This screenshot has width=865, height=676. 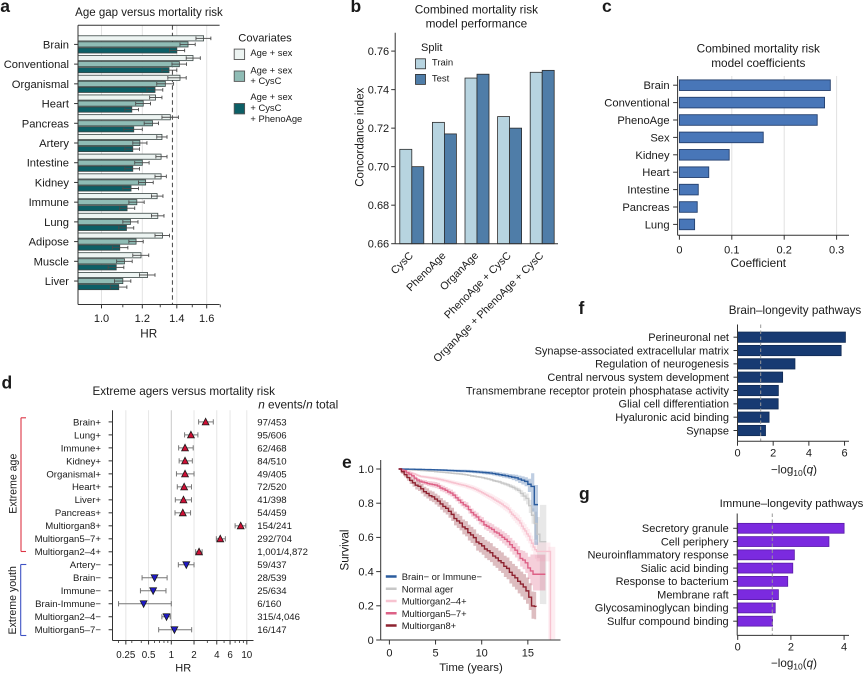 What do you see at coordinates (759, 263) in the screenshot?
I see `svg-text: Coefficient` at bounding box center [759, 263].